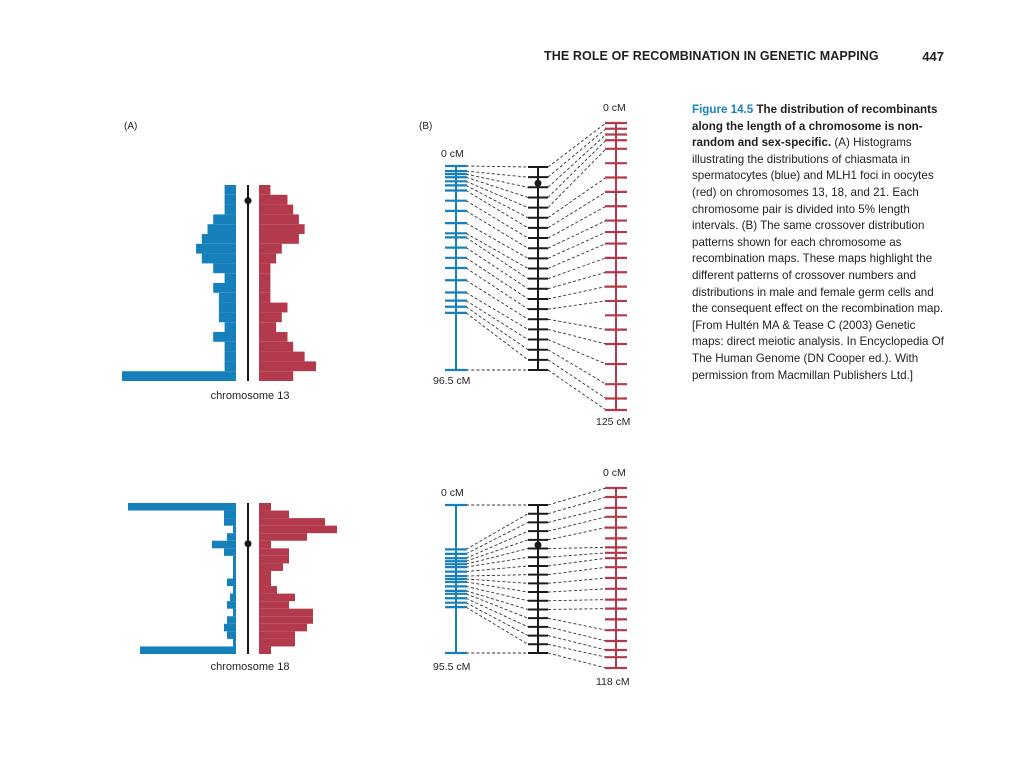 This screenshot has width=1024, height=768. What do you see at coordinates (131, 126) in the screenshot?
I see `panel-a-label: (A)` at bounding box center [131, 126].